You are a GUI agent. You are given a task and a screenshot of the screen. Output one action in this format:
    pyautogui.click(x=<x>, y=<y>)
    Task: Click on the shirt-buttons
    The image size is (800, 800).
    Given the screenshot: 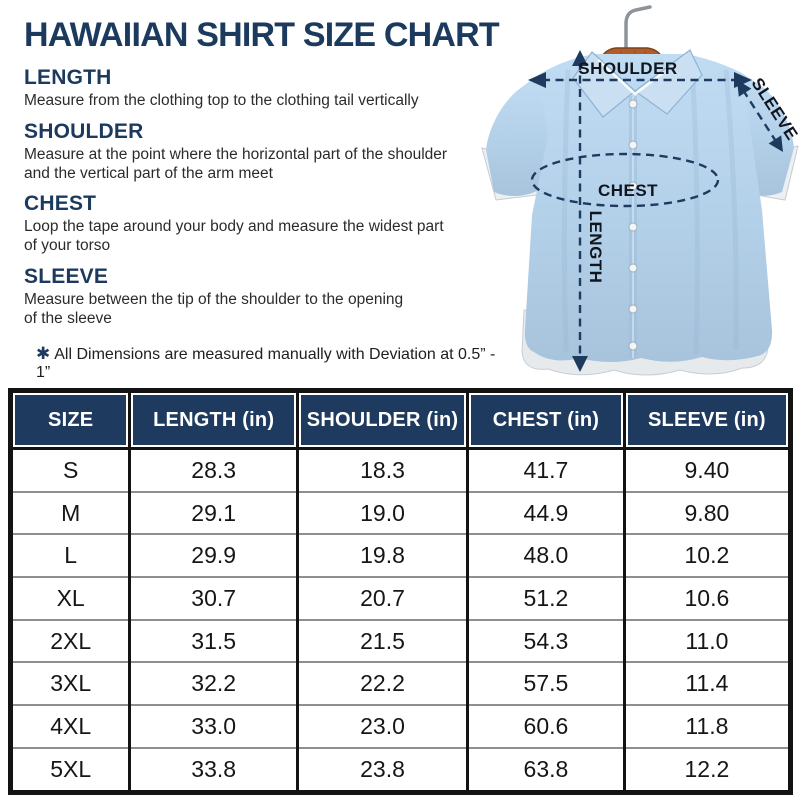 What is the action you would take?
    pyautogui.click(x=633, y=225)
    